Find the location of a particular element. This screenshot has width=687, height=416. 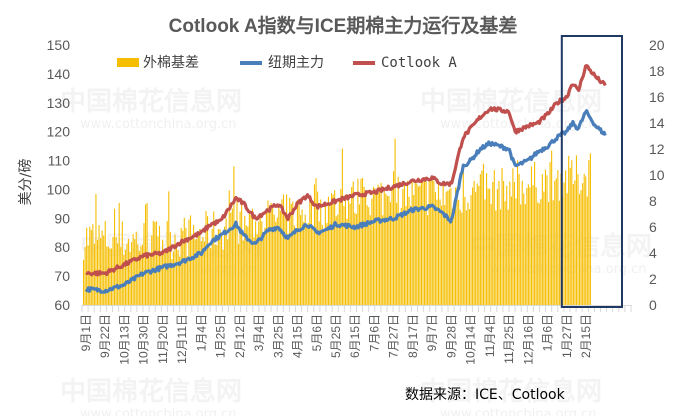

data-source: 数据来源：ICE、Cotlook is located at coordinates (485, 395).